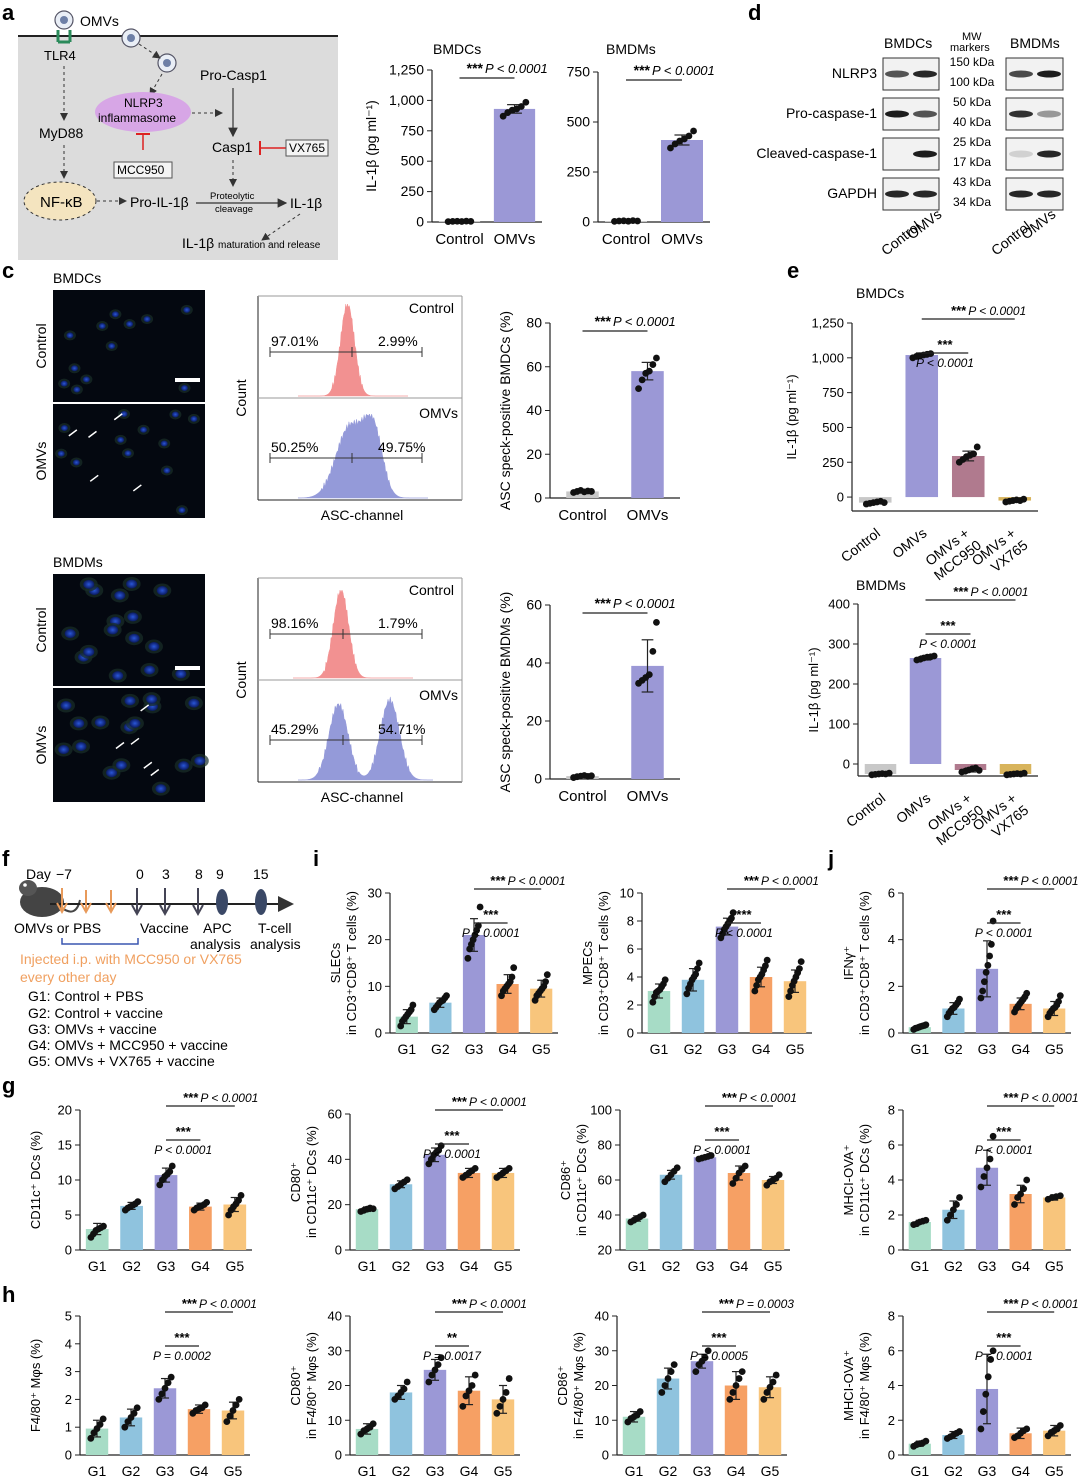  What do you see at coordinates (972, 37) in the screenshot?
I see `blot-mw-header: MW` at bounding box center [972, 37].